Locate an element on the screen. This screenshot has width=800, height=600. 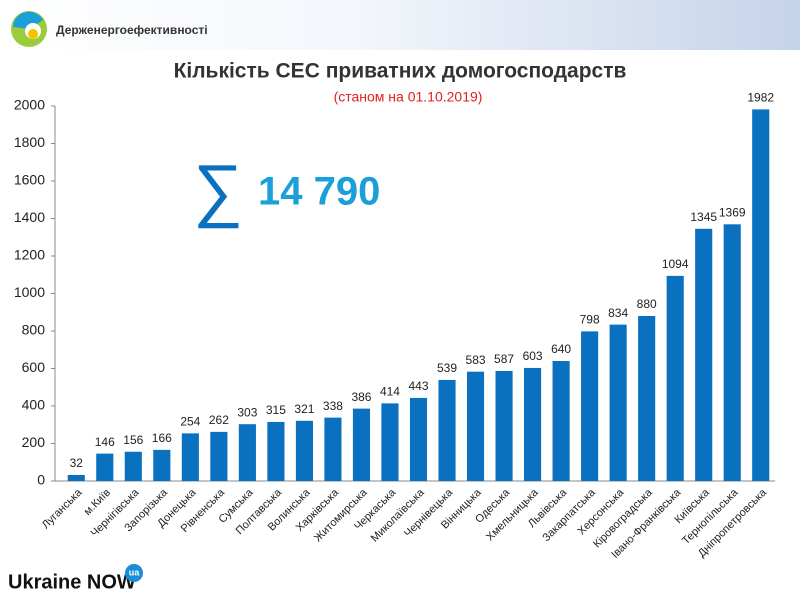
y-tick-label: 1200 is located at coordinates (29, 255).